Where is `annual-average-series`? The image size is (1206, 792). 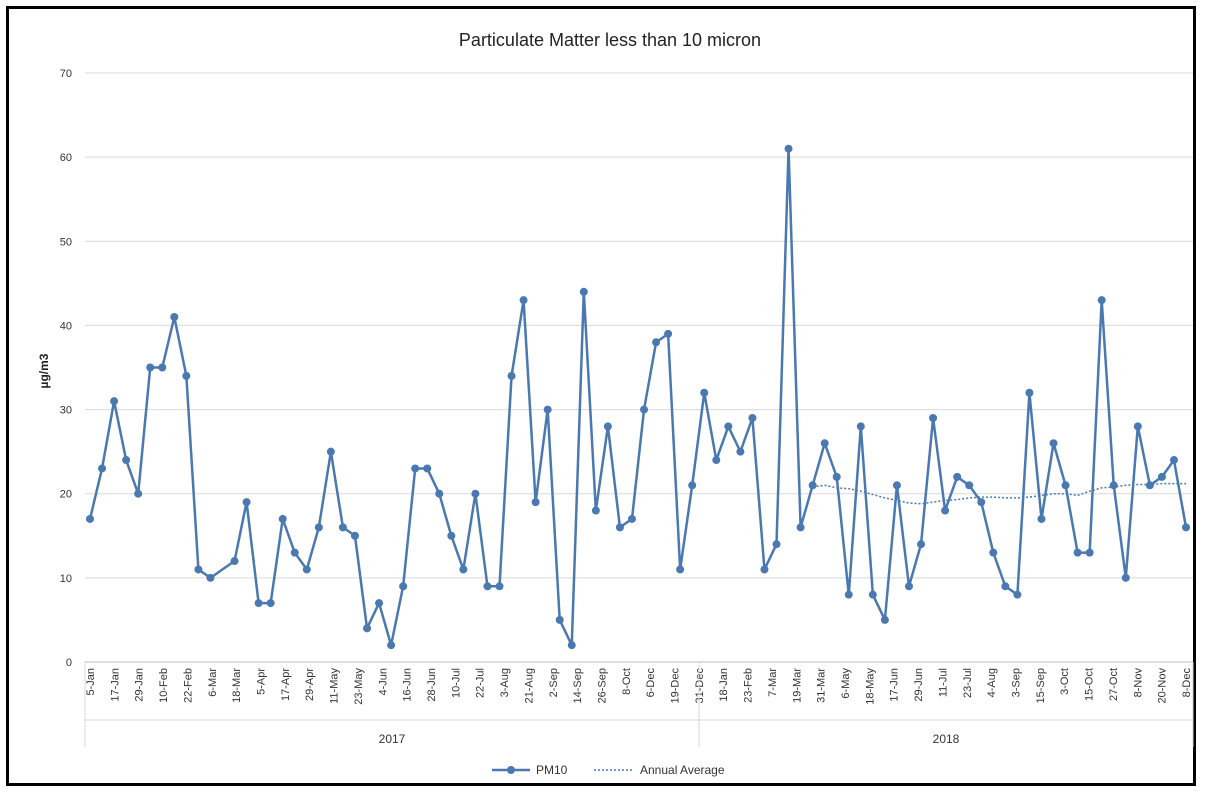
annual-average-series is located at coordinates (999, 493).